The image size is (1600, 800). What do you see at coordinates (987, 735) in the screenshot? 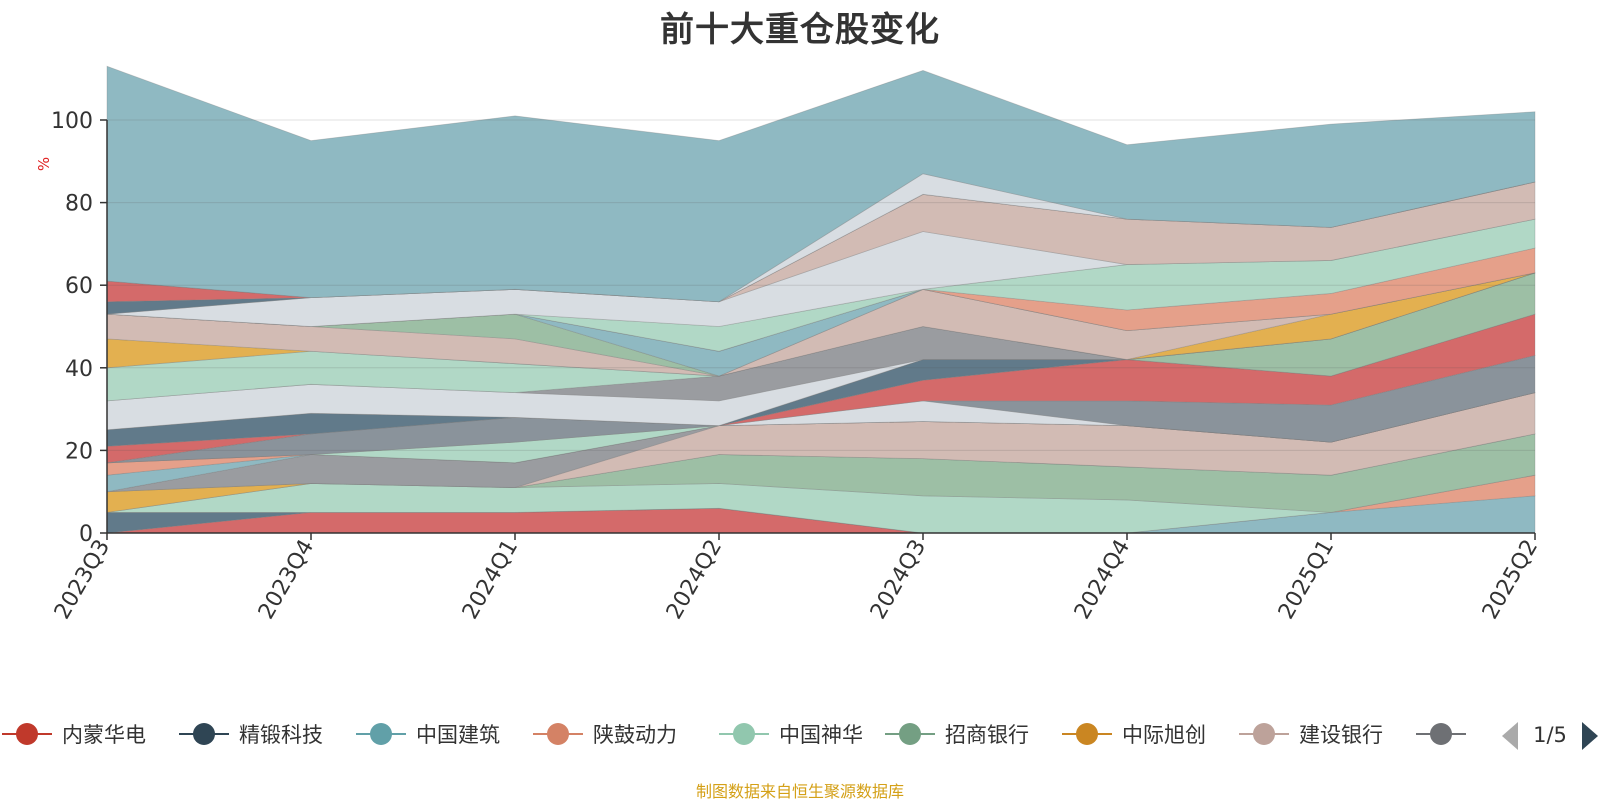
I see `legend-label-5: 招商银行` at bounding box center [987, 735].